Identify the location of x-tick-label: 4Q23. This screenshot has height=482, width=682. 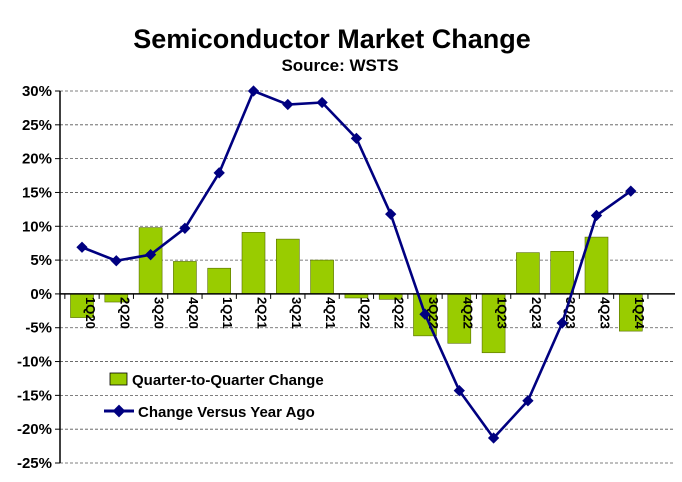
(605, 313).